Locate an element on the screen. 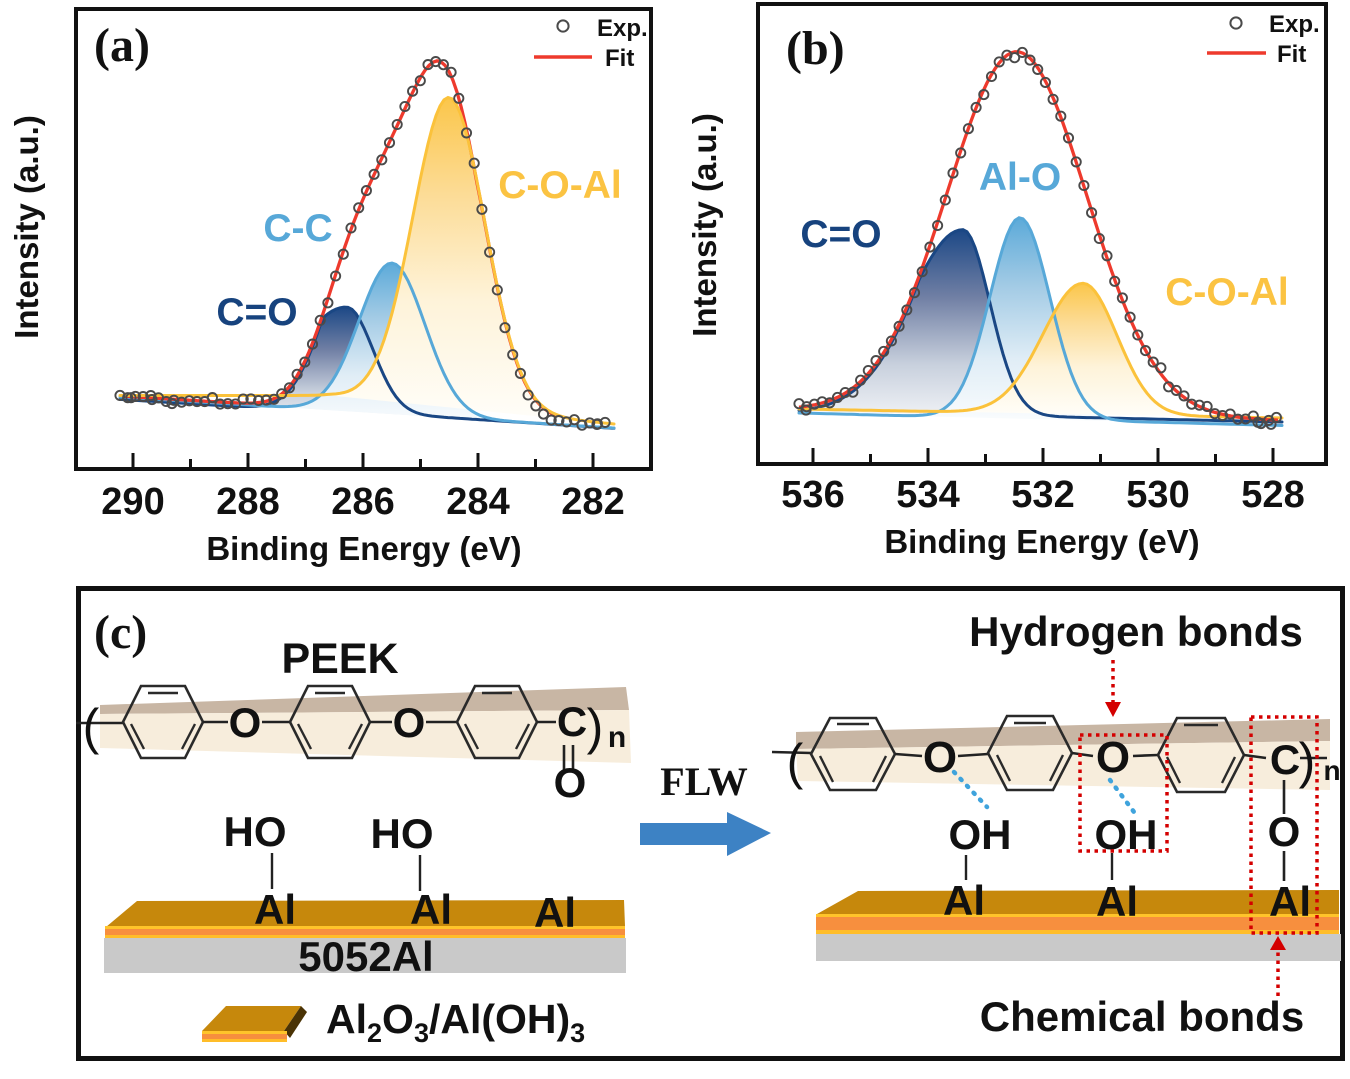  svg-text: 290 is located at coordinates (132, 502).